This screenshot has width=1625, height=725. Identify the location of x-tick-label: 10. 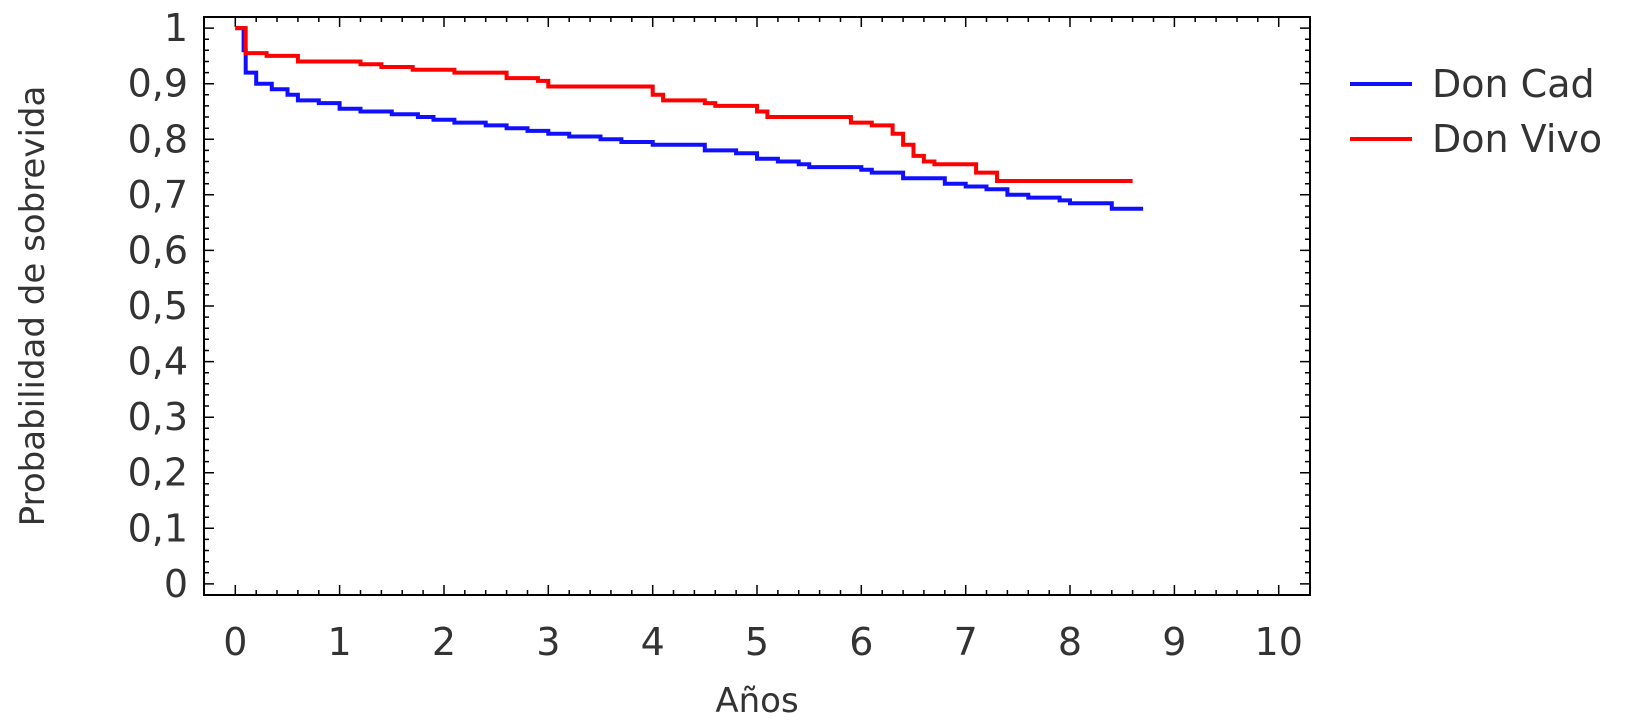
(1279, 642).